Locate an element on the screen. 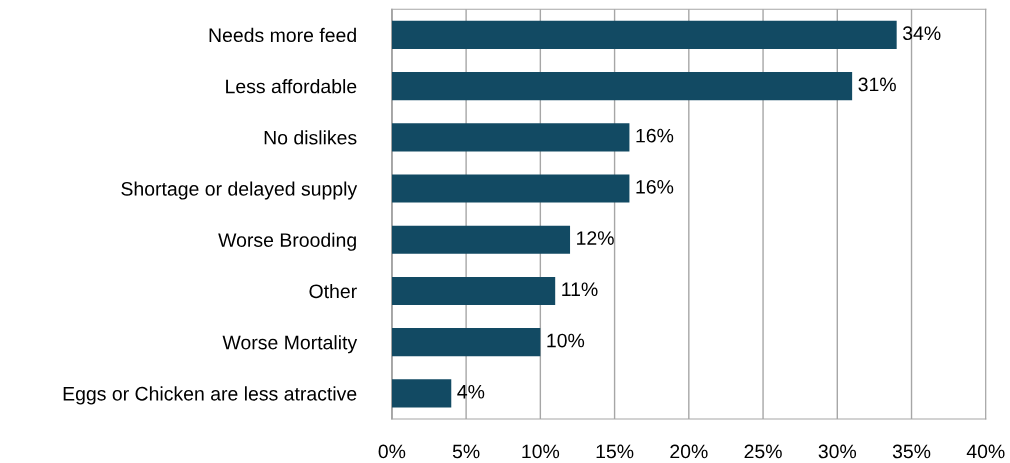 The width and height of the screenshot is (1010, 463). y-tick-label: Less affordable is located at coordinates (291, 86).